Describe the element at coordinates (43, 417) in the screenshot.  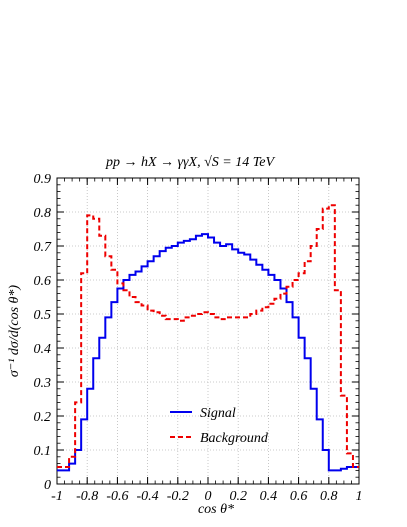
I see `y-tick-label: 0.2` at that location.